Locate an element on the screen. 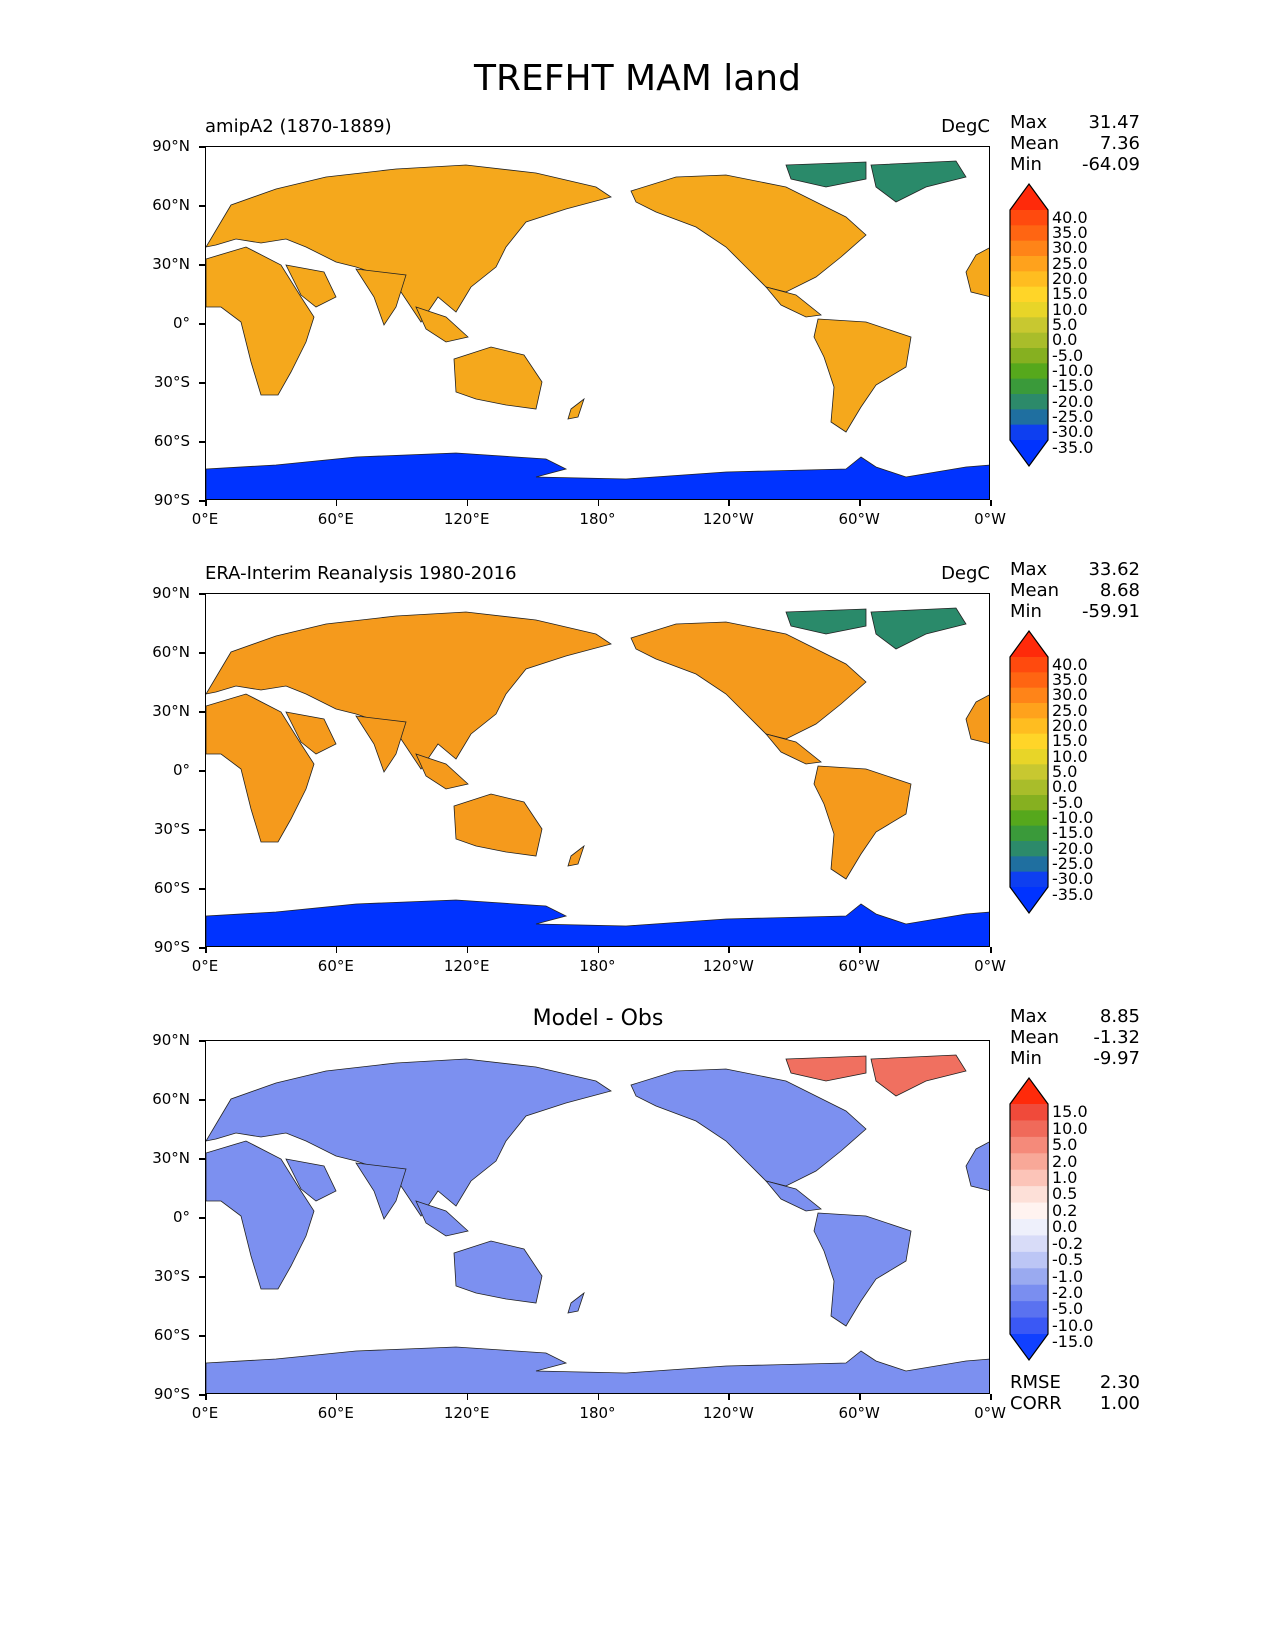  antarctica-landmass is located at coordinates (597, 475).